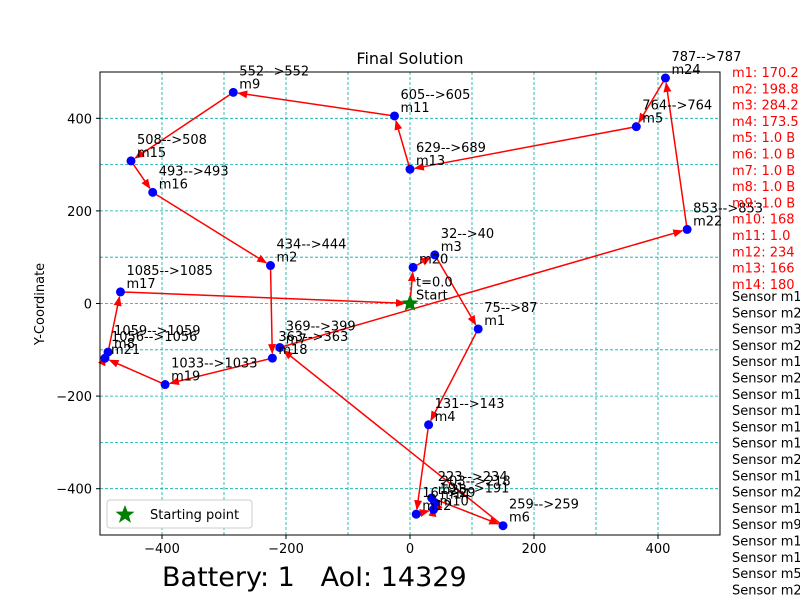 This screenshot has width=800, height=600. I want to click on node-name-label: m22, so click(707, 221).